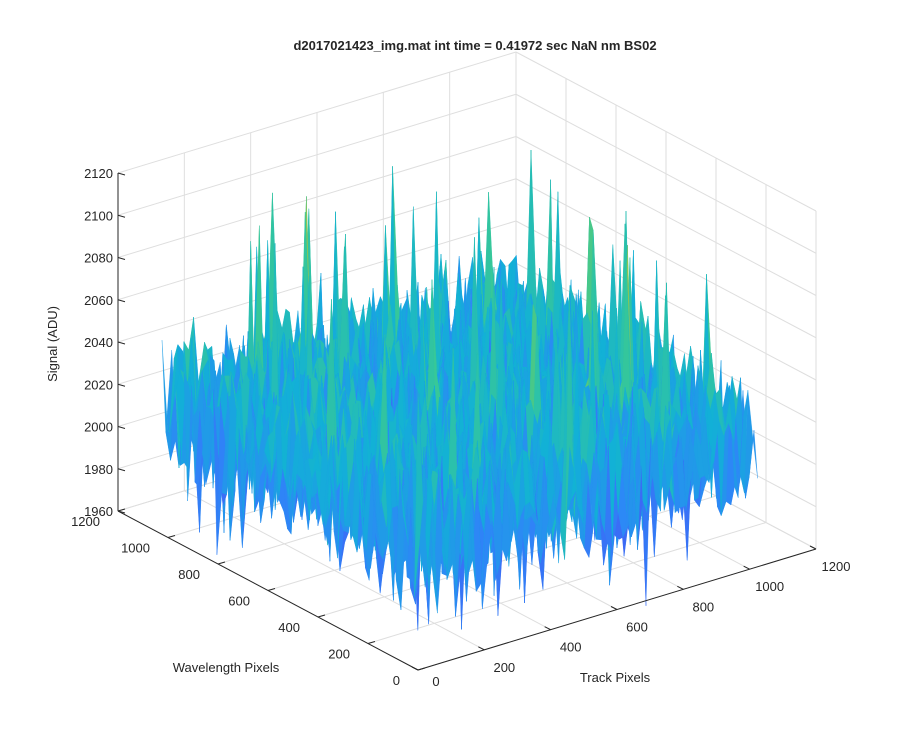 The height and width of the screenshot is (750, 900). What do you see at coordinates (504, 667) in the screenshot?
I see `x-tick-label: 200` at bounding box center [504, 667].